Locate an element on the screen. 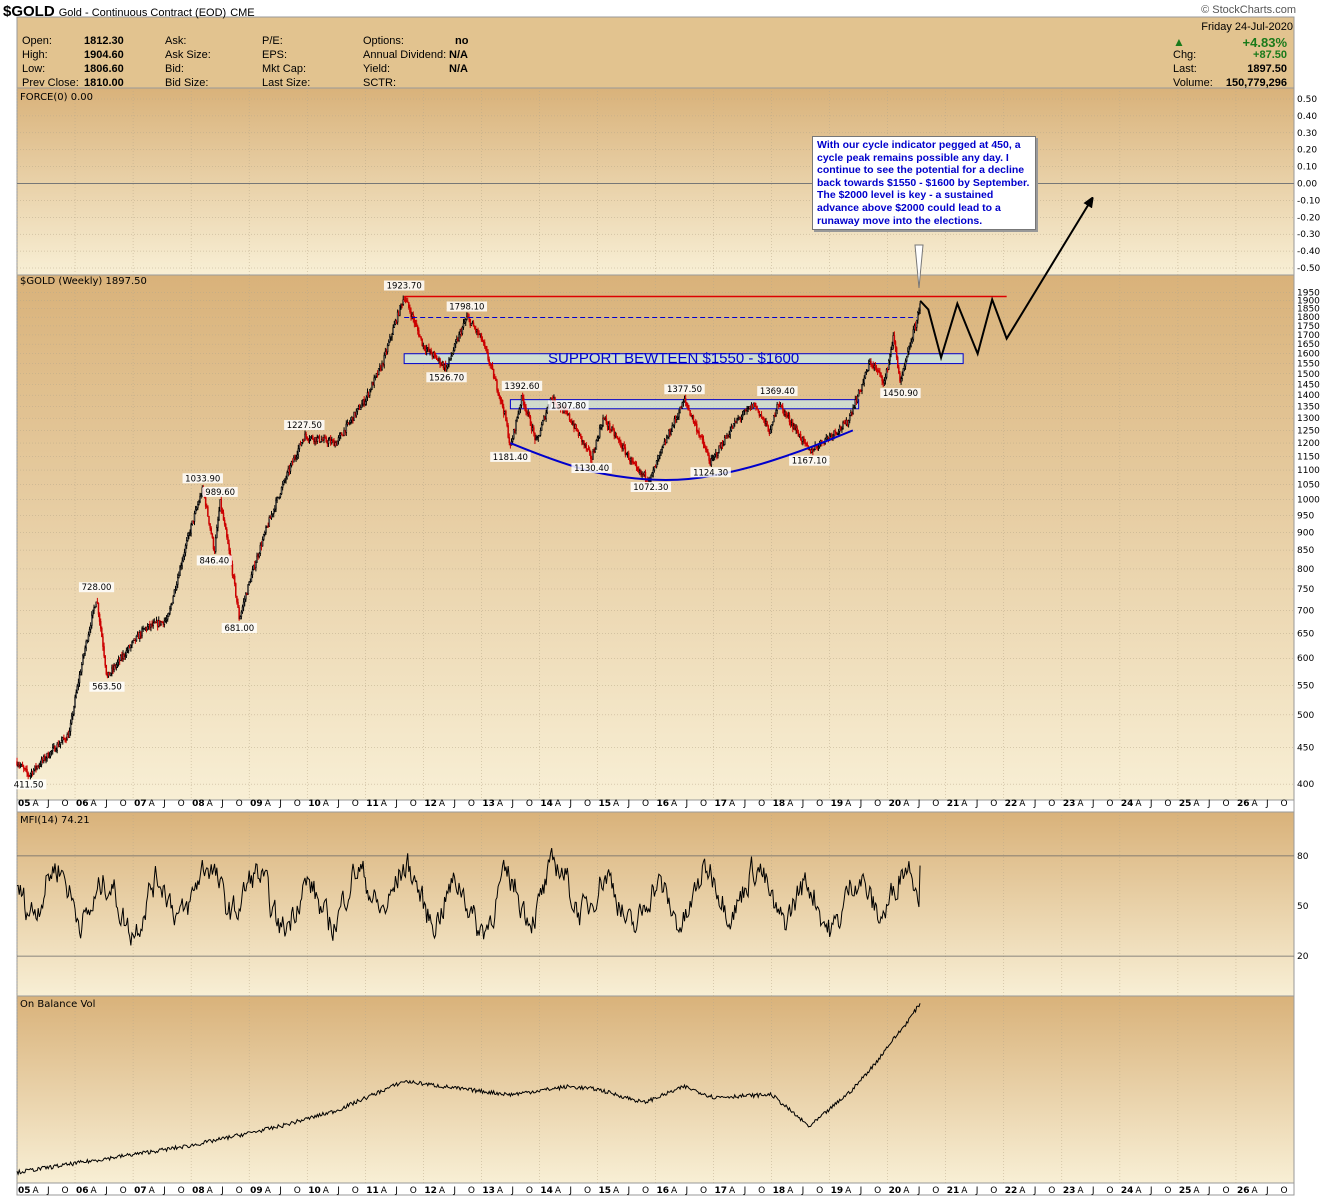  obv-panel-label: On Balance Vol is located at coordinates (58, 1004).